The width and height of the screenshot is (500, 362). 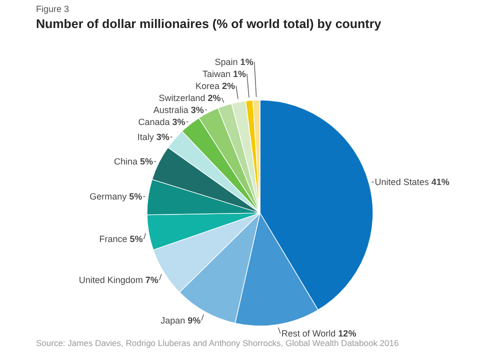 I want to click on data-label: 12%, so click(x=347, y=333).